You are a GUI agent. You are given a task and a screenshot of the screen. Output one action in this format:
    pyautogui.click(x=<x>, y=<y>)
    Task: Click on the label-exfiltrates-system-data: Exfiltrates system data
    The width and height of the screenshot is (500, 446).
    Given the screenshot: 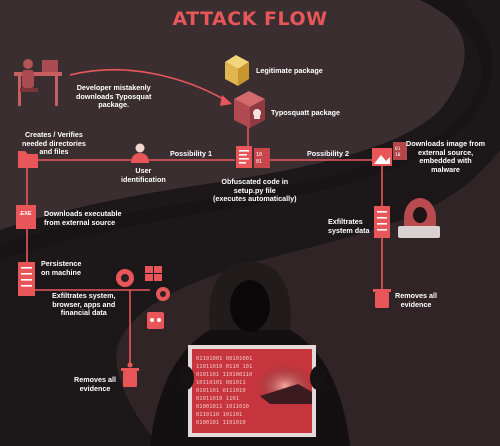 What is the action you would take?
    pyautogui.click(x=349, y=226)
    